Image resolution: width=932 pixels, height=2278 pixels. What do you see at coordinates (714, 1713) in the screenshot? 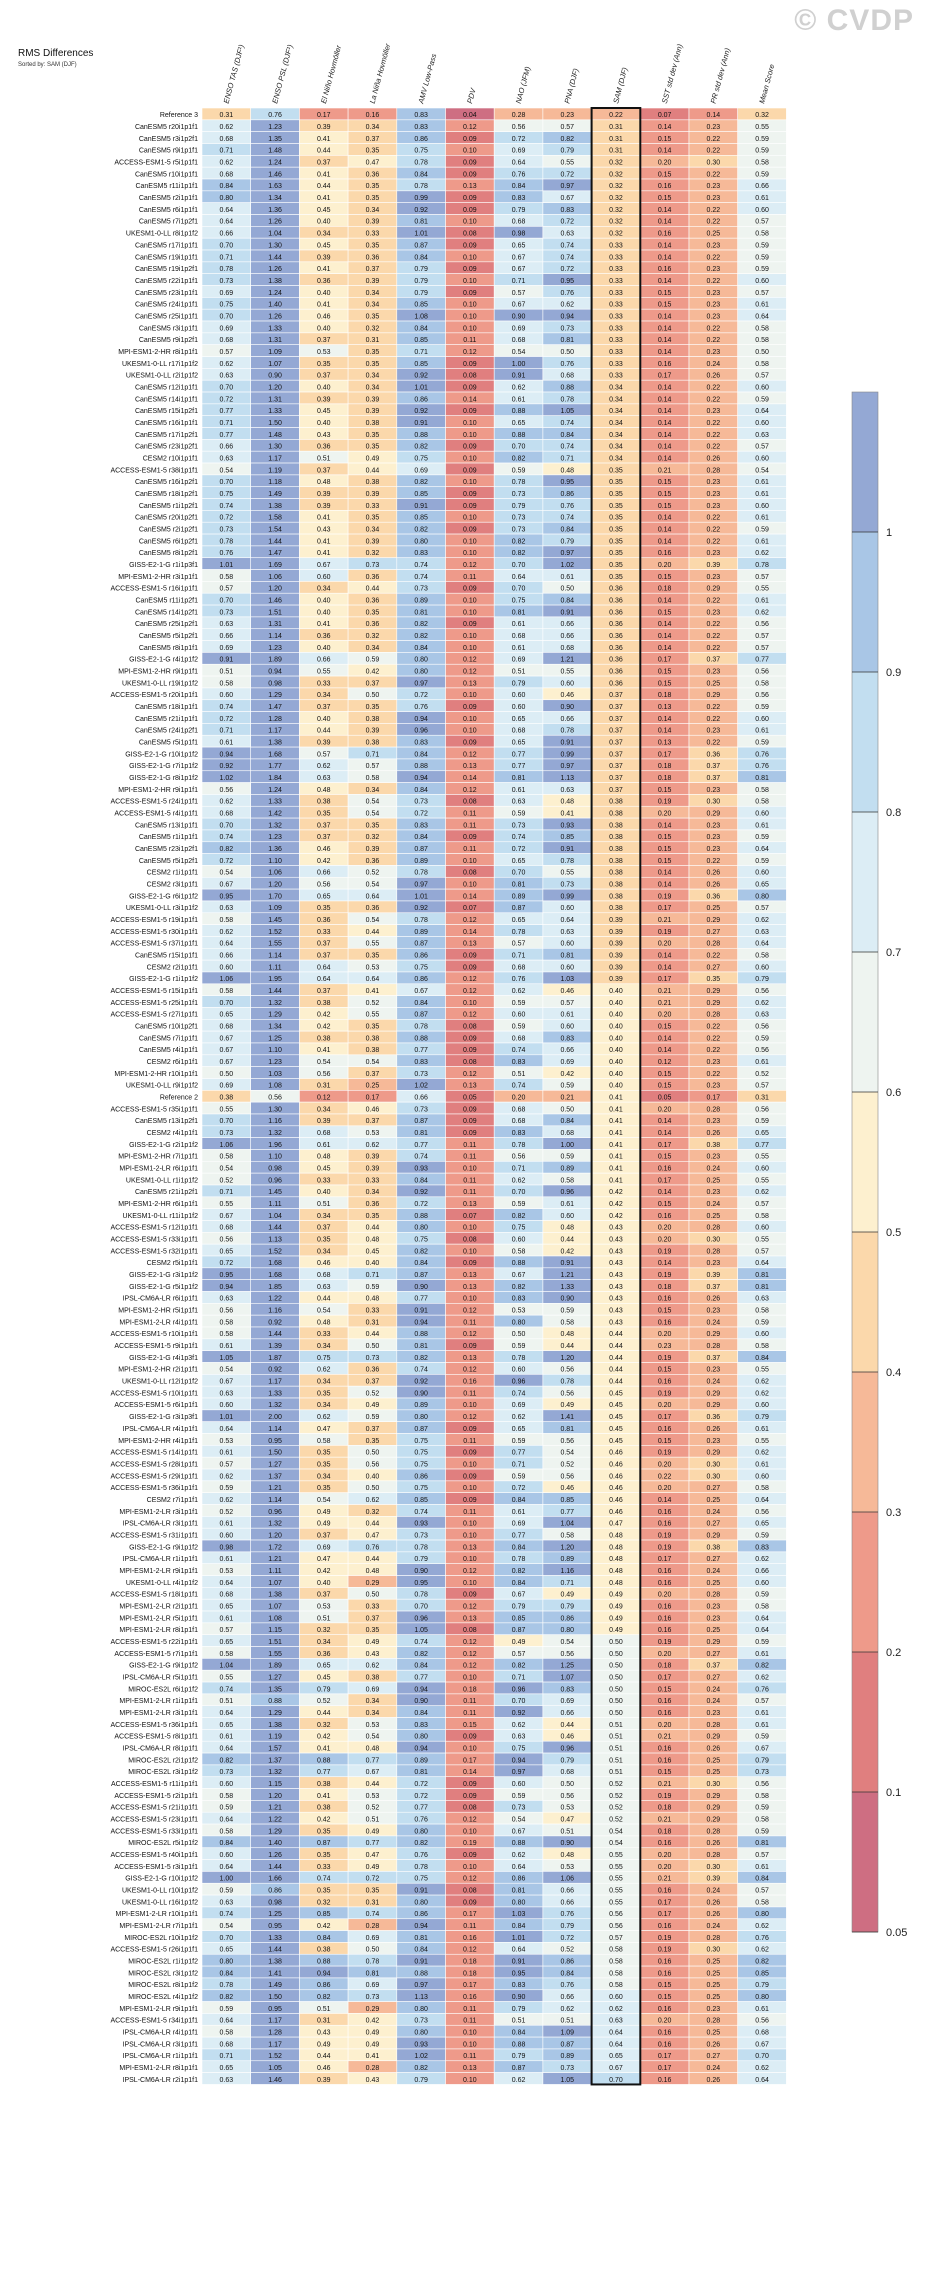
I see `cell-value: 0.23` at bounding box center [714, 1713].